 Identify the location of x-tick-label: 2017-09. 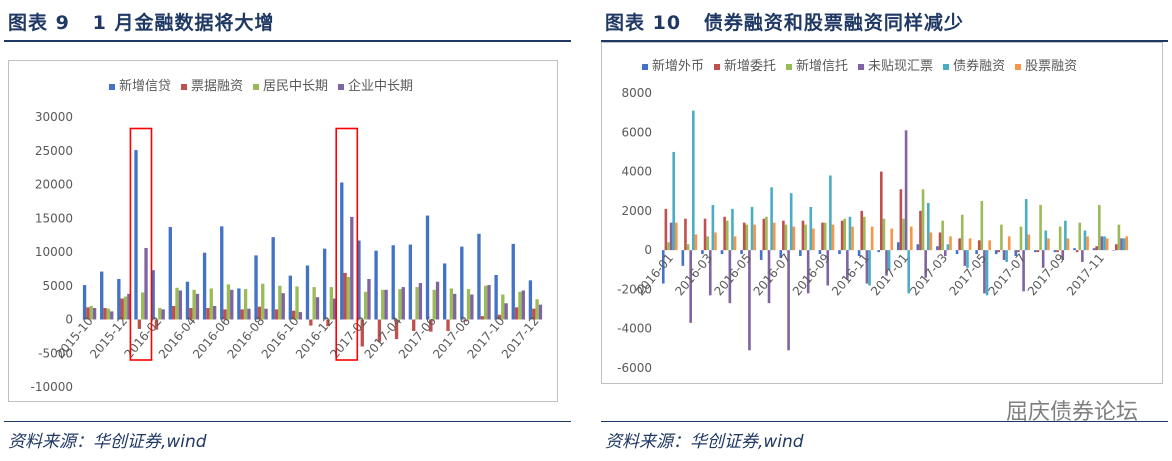
(1046, 274).